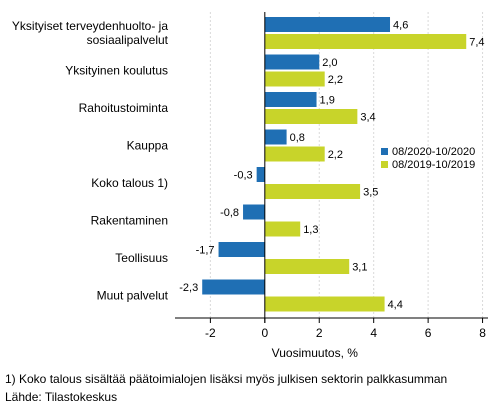 This screenshot has width=493, height=416. Describe the element at coordinates (129, 183) in the screenshot. I see `category-label: Koko talous 1)` at that location.